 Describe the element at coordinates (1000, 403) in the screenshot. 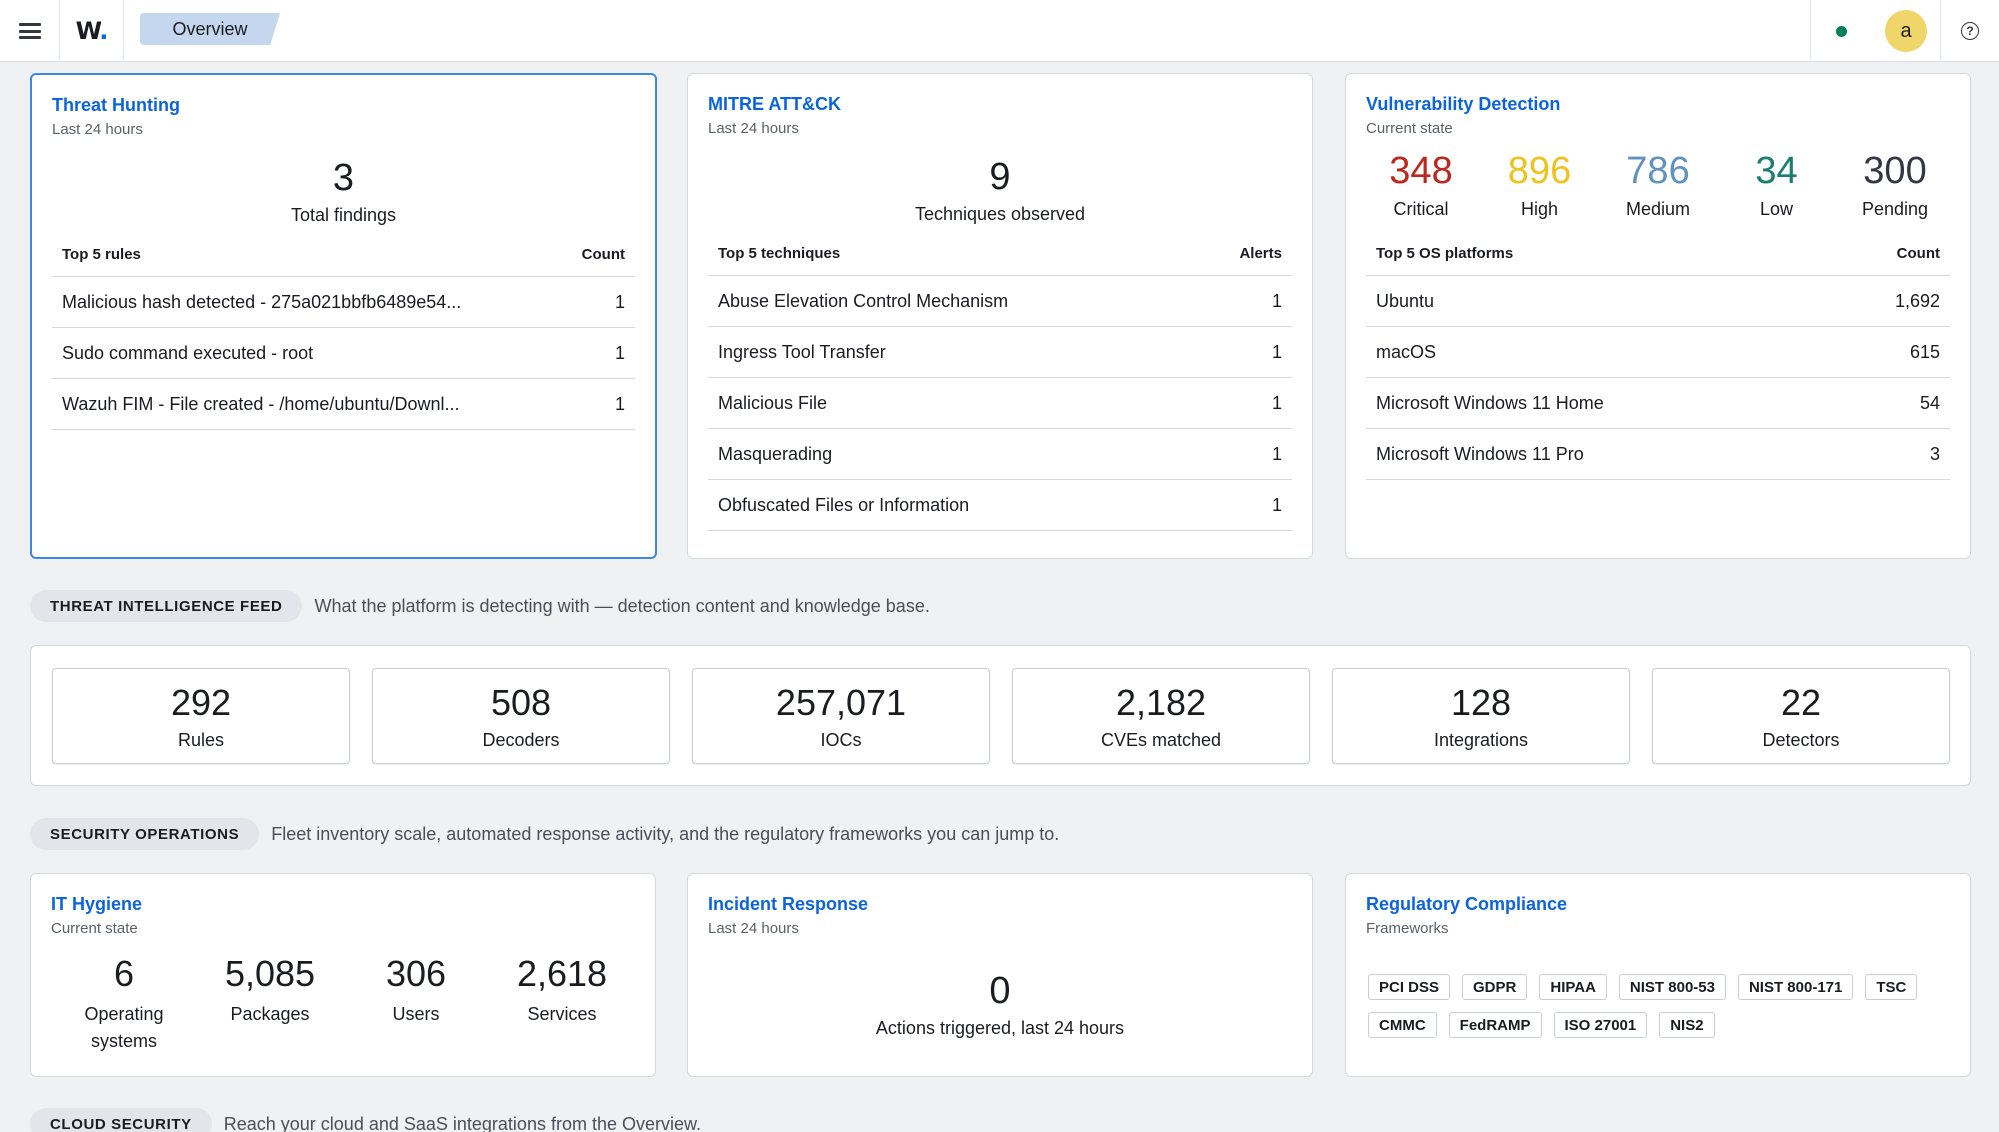

I see `table-row: Malicious File 1` at that location.